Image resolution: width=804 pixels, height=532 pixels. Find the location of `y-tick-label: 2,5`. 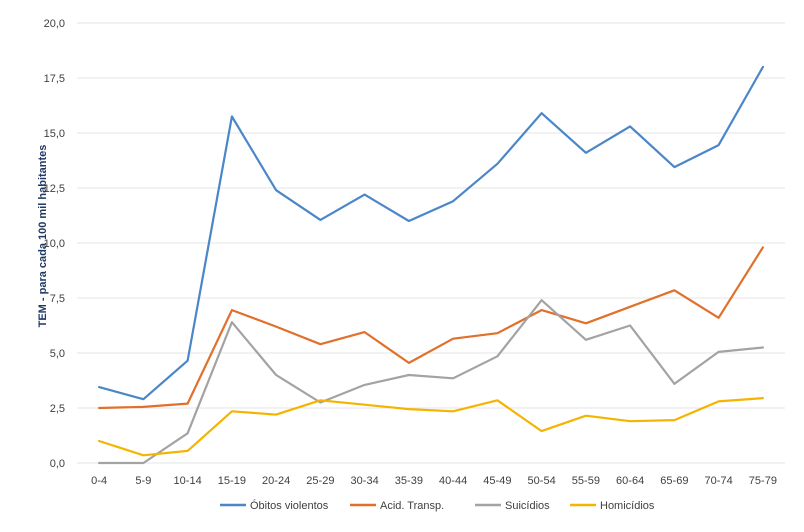

y-tick-label: 2,5 is located at coordinates (57, 409).